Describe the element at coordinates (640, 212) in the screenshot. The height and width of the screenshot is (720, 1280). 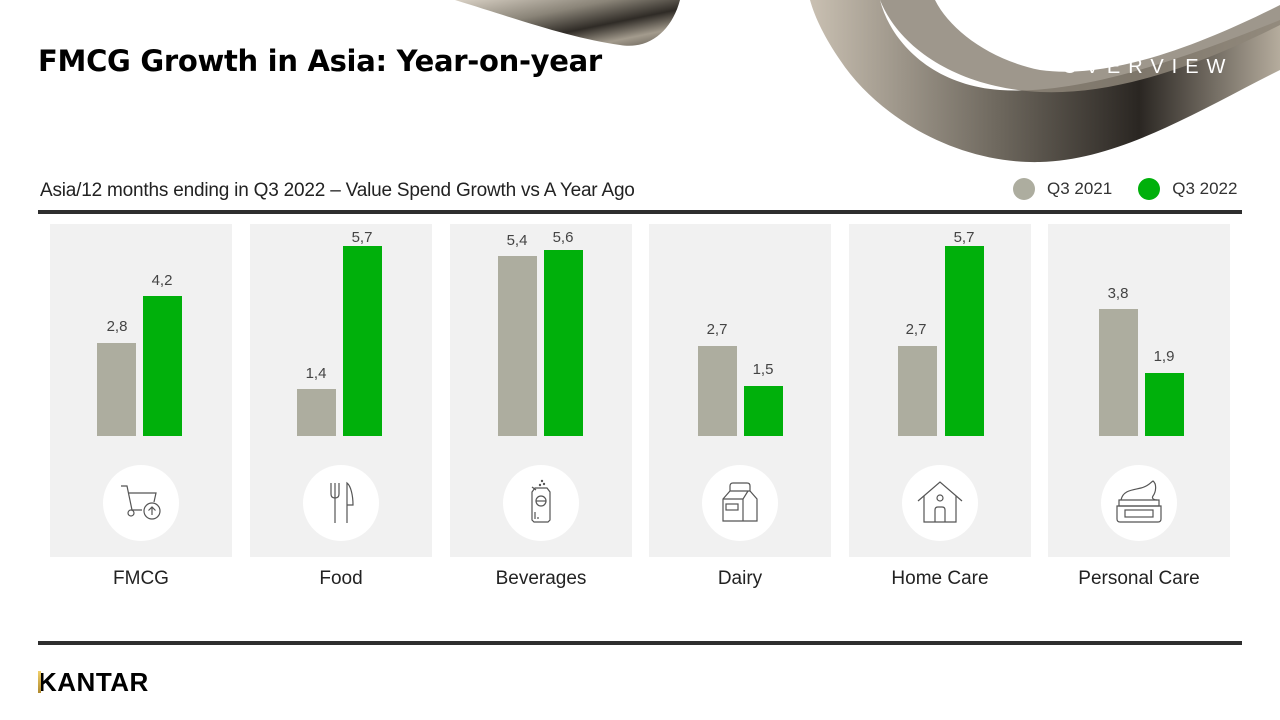
I see `top-divider` at that location.